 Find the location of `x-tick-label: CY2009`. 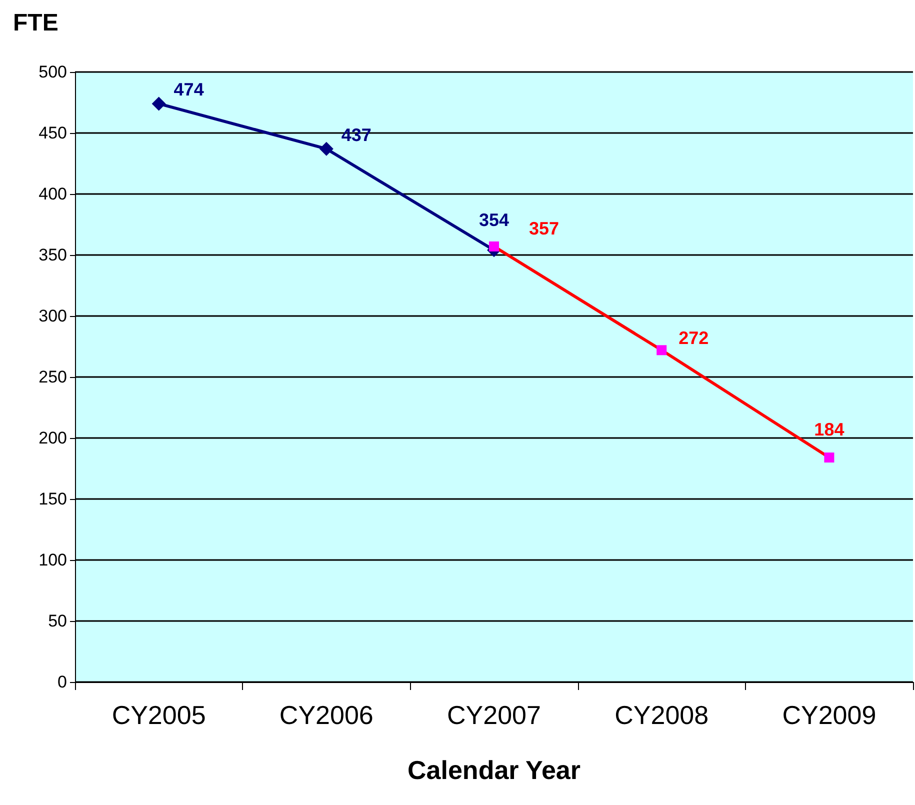

x-tick-label: CY2009 is located at coordinates (829, 715).